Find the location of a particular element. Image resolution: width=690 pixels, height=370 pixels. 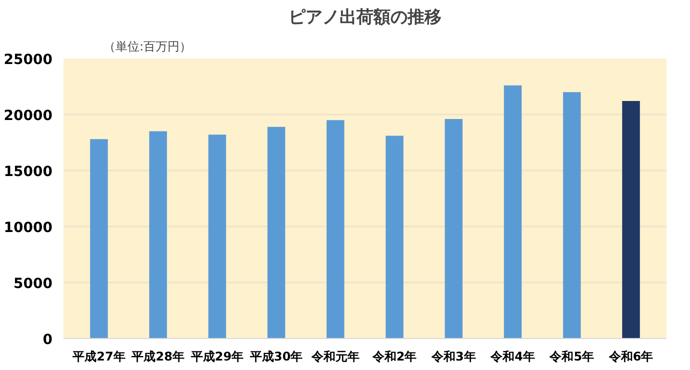

y-tick-label: 20000 is located at coordinates (28, 116).